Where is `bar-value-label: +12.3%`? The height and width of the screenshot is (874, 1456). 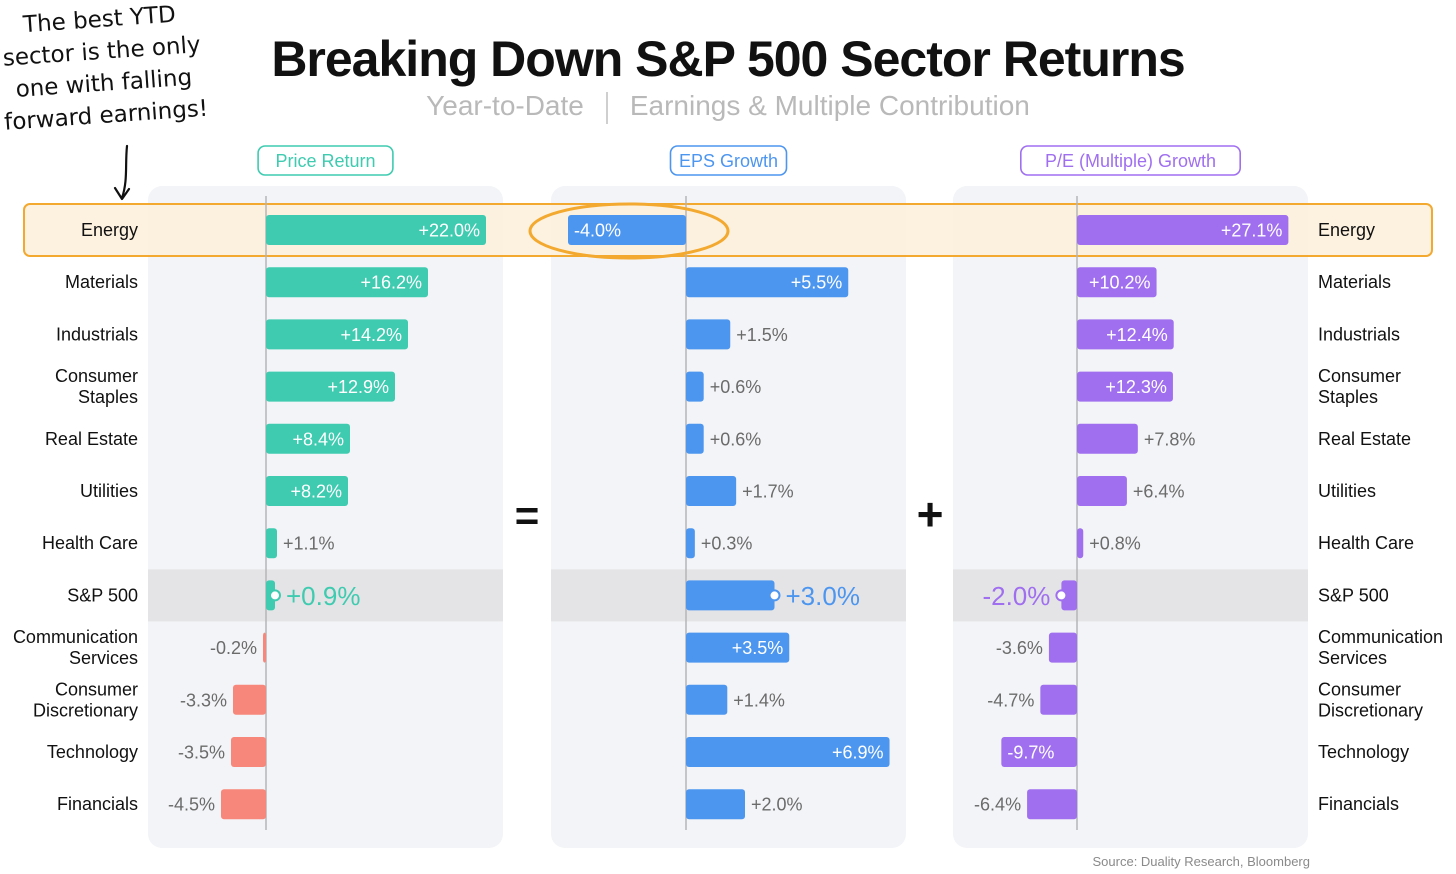 bar-value-label: +12.3% is located at coordinates (1136, 387).